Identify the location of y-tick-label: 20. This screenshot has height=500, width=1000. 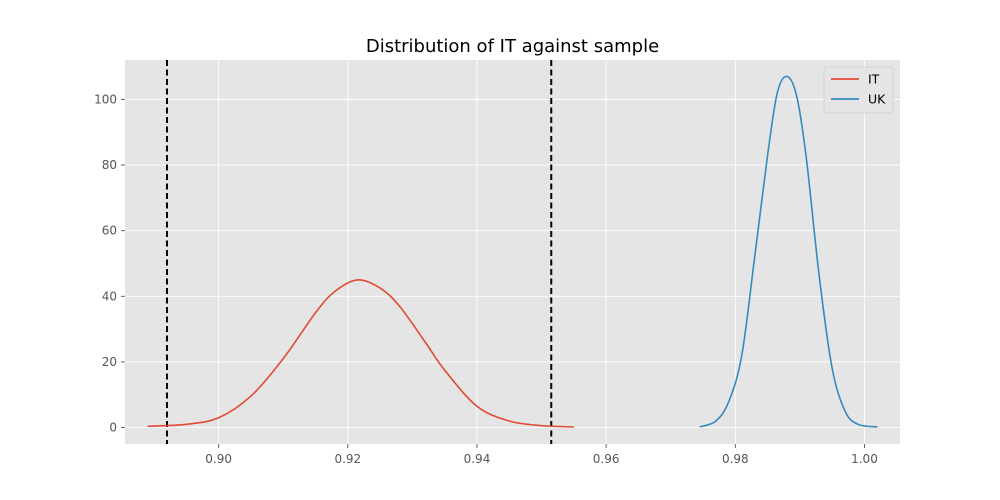
(109, 362).